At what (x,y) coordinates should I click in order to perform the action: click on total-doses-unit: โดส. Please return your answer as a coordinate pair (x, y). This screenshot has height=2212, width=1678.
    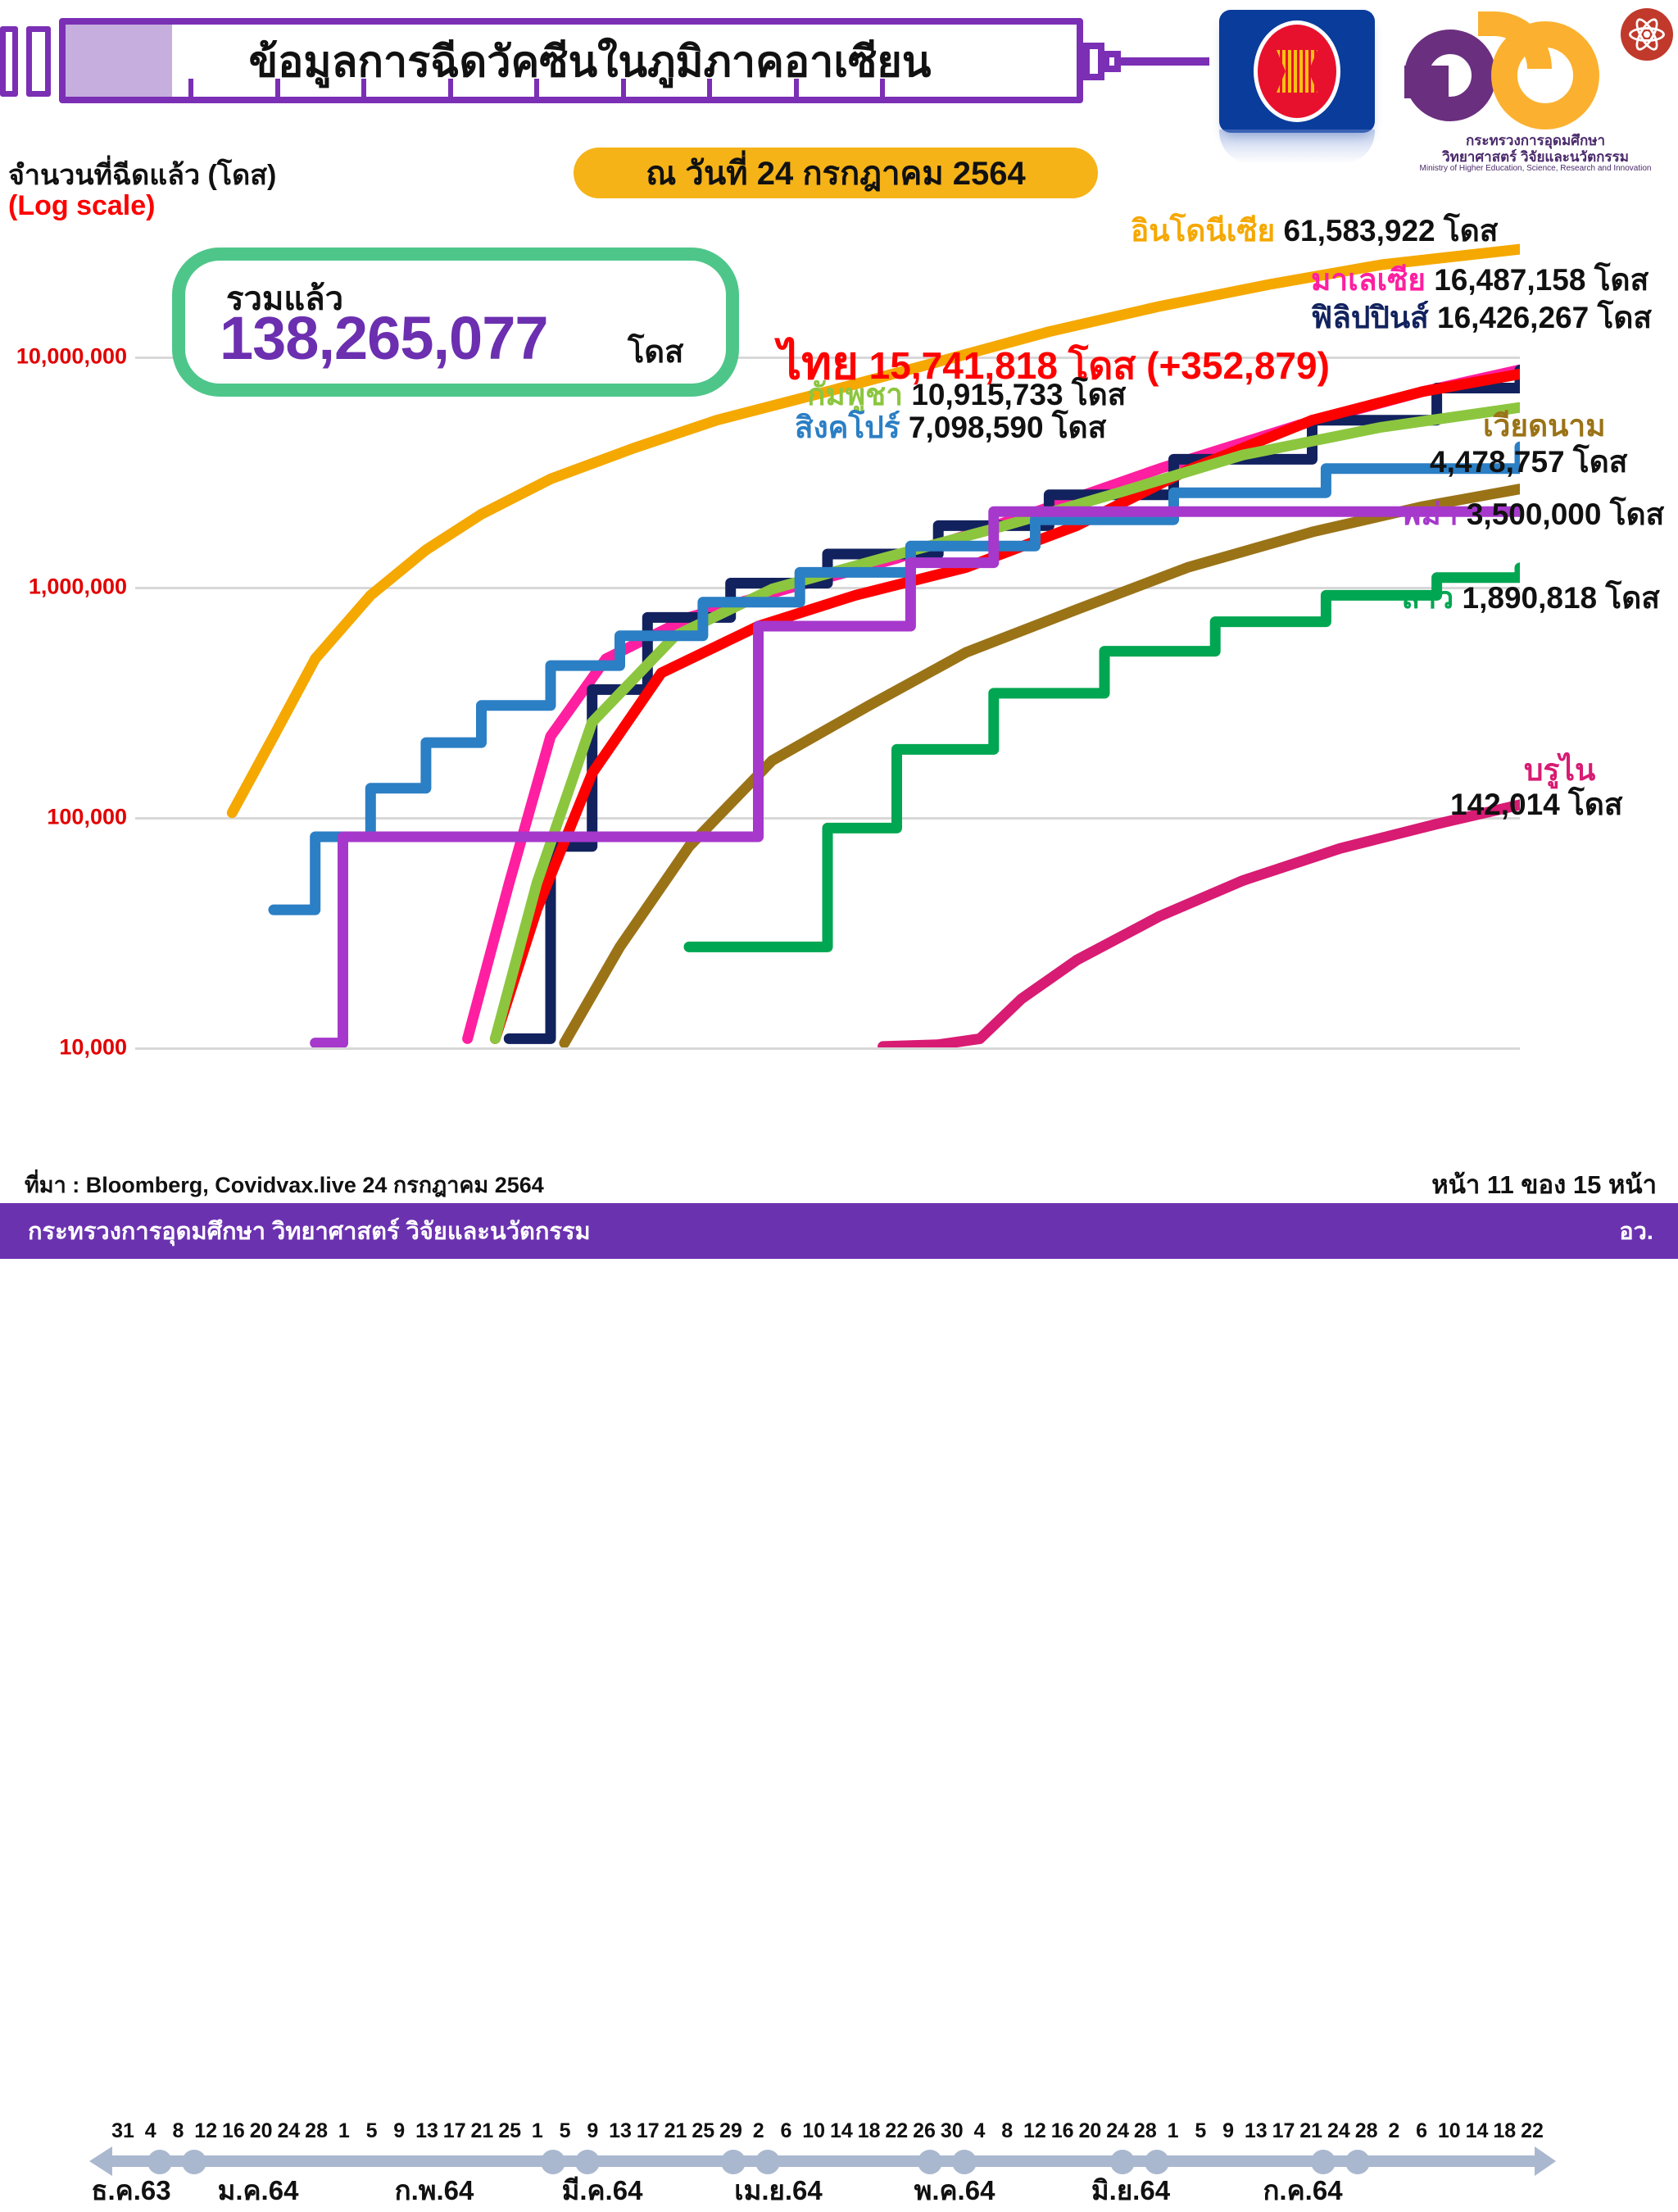
    Looking at the image, I should click on (656, 353).